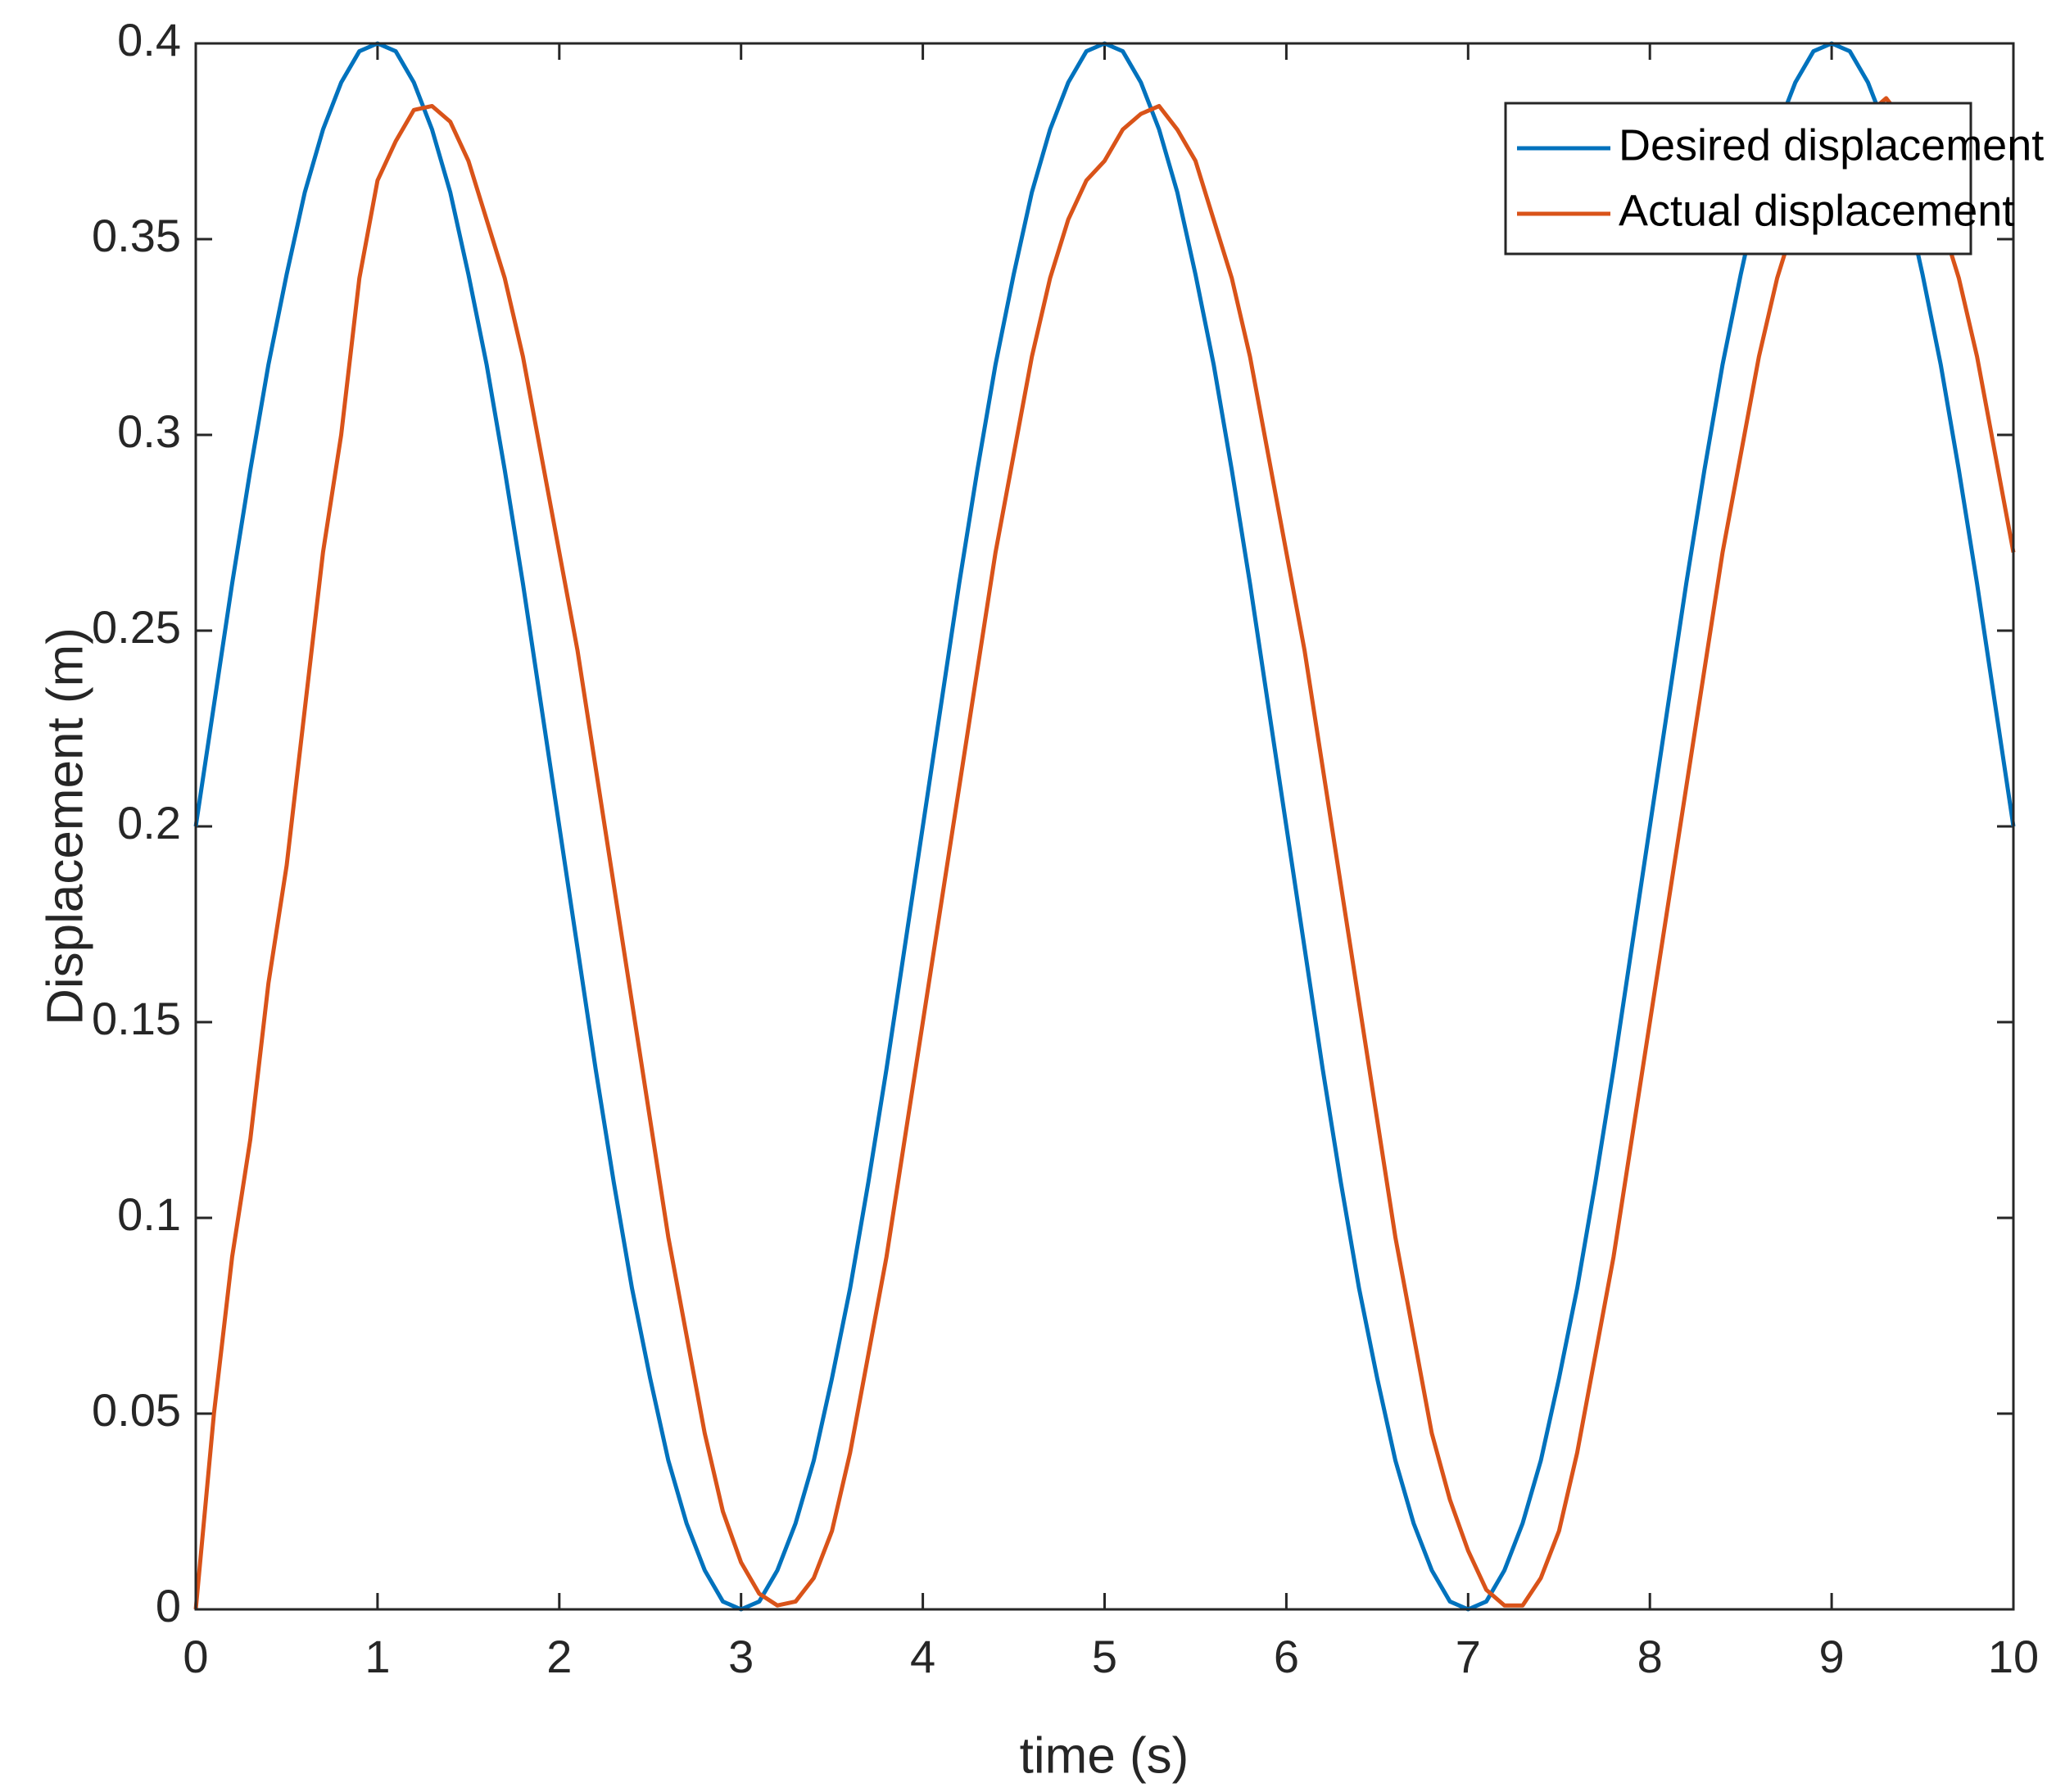 This screenshot has width=2056, height=1792. Describe the element at coordinates (65, 826) in the screenshot. I see `y-axis-label: Displacement (m)` at that location.